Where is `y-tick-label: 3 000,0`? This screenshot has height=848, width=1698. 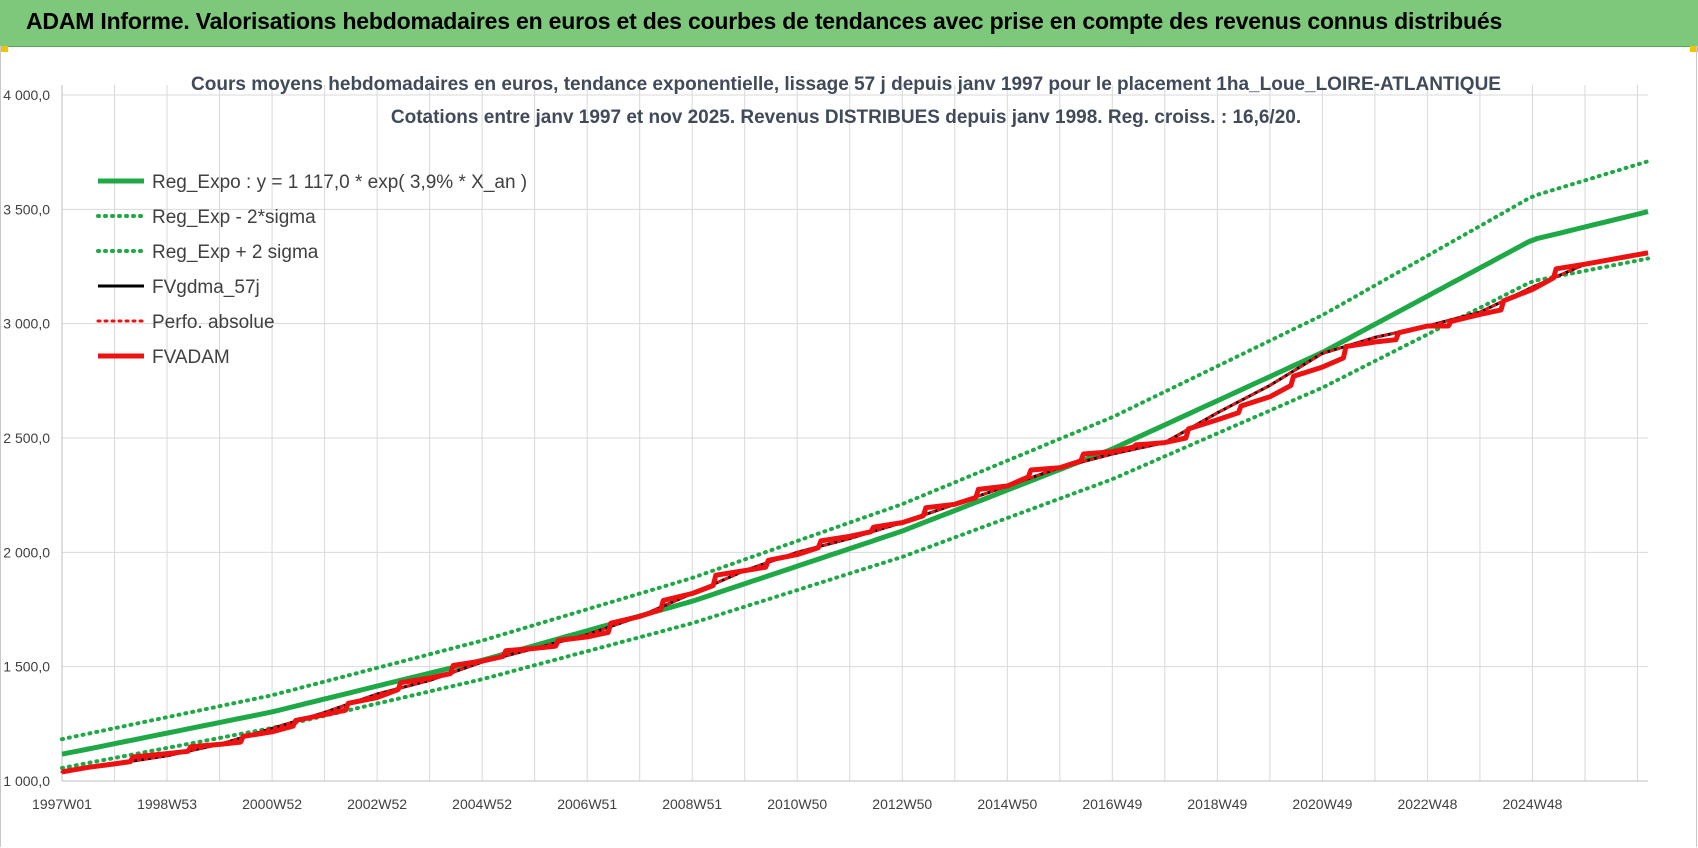 y-tick-label: 3 000,0 is located at coordinates (26, 324).